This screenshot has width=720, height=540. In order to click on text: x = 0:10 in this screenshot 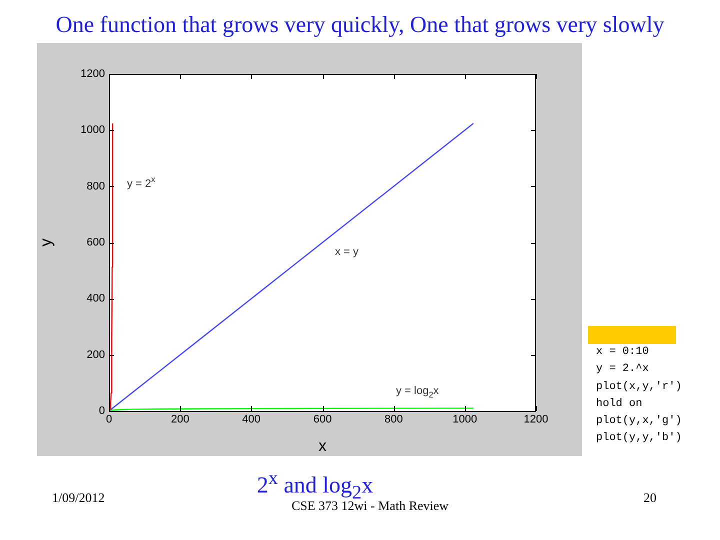, I will do `click(622, 352)`.